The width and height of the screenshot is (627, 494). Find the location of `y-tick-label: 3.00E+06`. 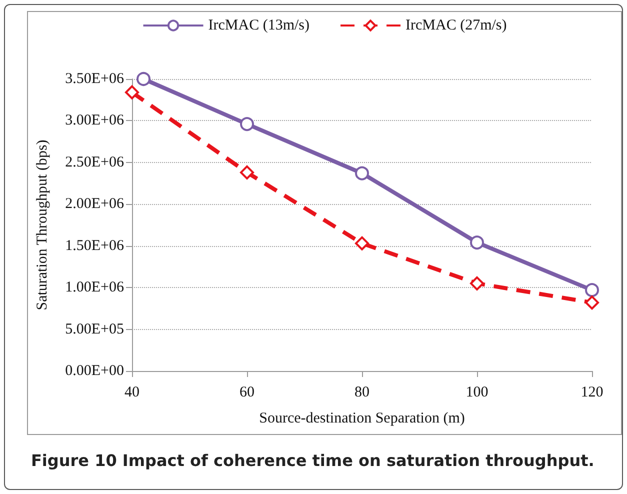

y-tick-label: 3.00E+06 is located at coordinates (94, 120).